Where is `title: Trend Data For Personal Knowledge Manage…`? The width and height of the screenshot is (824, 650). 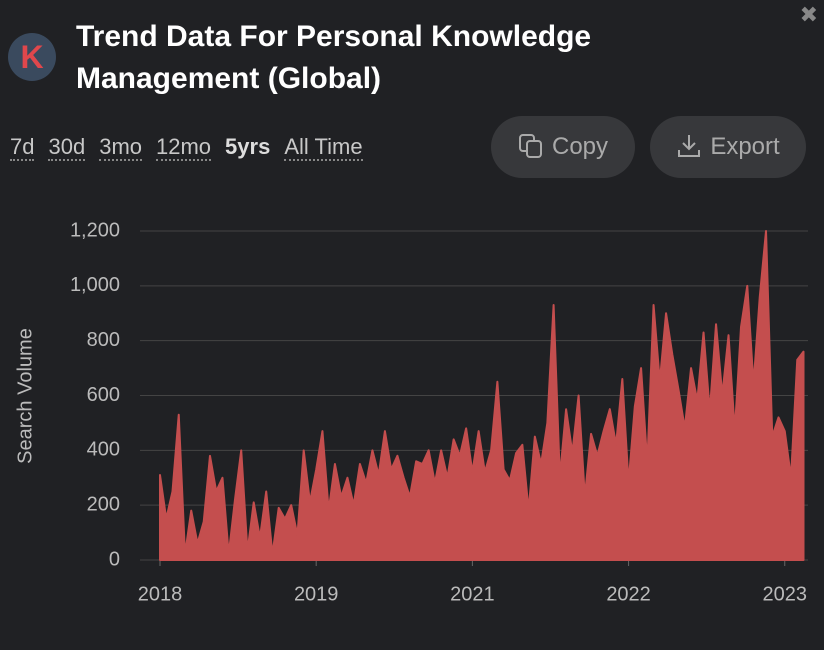 title: Trend Data For Personal Knowledge Manage… is located at coordinates (334, 57).